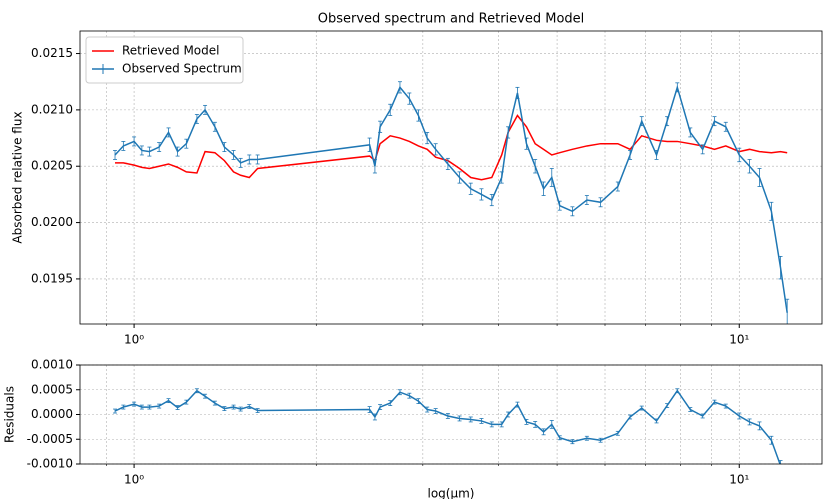 This screenshot has height=499, width=833. I want to click on y-tick-label: 0.0005, so click(52, 389).